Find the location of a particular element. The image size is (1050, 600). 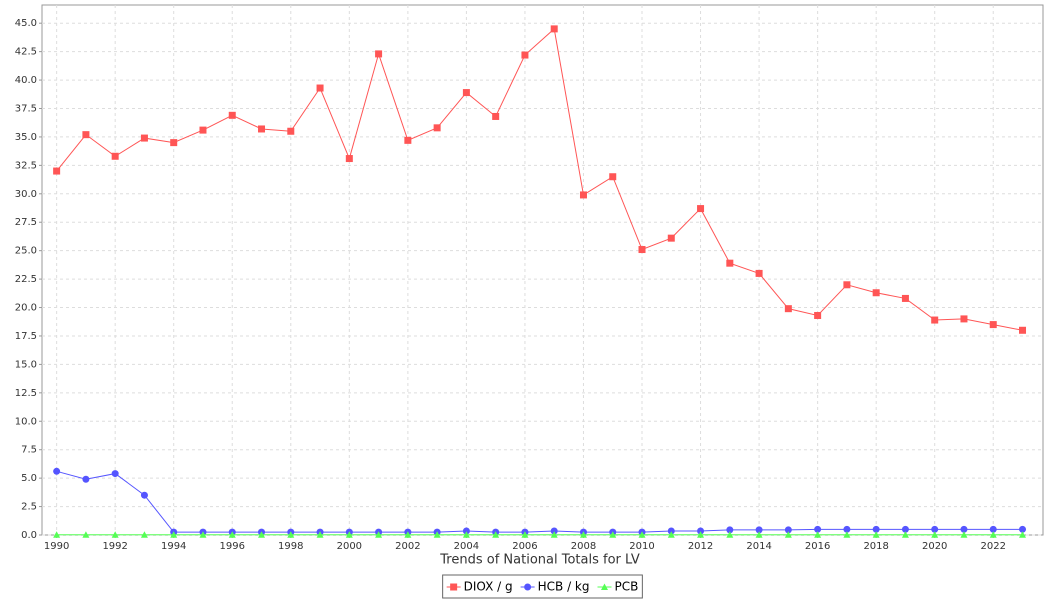

x-tick-label: 2006 is located at coordinates (524, 546).